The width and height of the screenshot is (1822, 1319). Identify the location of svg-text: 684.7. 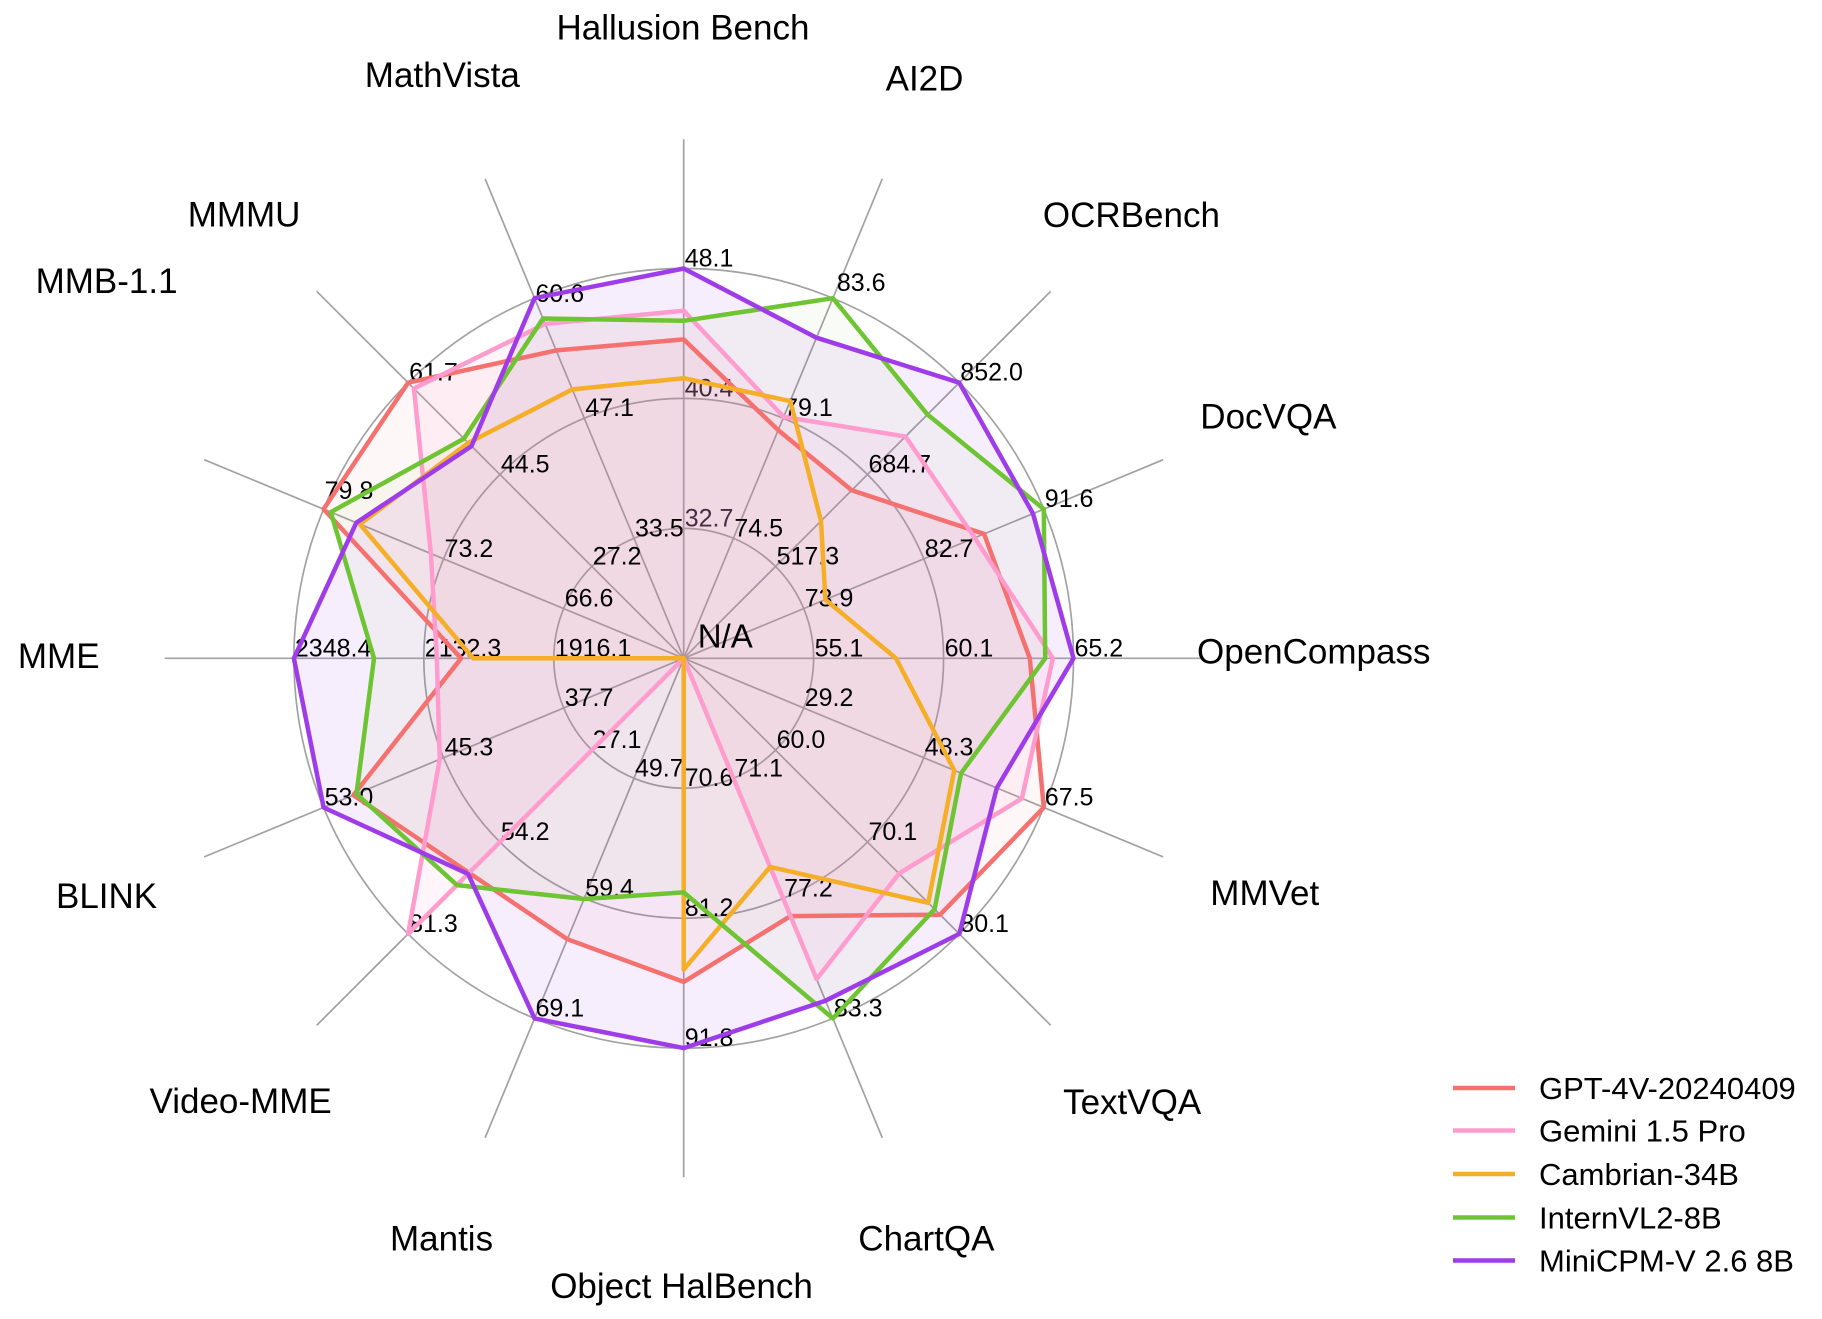
(900, 465).